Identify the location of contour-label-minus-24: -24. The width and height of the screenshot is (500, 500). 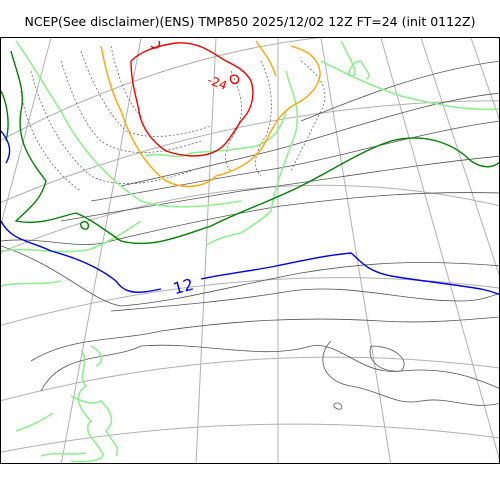
(217, 83).